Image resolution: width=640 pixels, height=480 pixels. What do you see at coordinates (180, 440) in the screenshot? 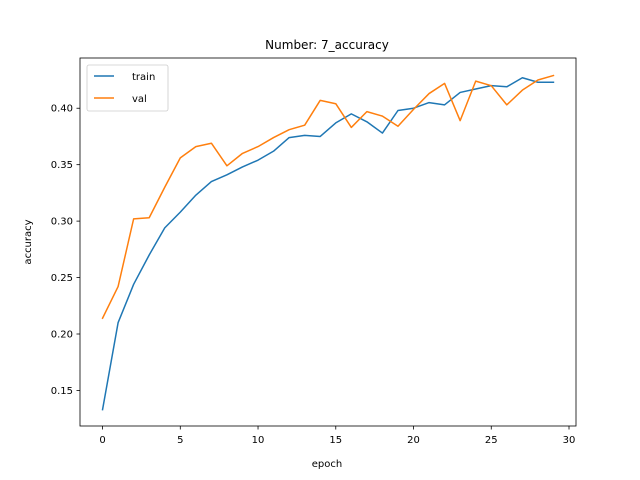
I see `x-tick-label: 5` at bounding box center [180, 440].